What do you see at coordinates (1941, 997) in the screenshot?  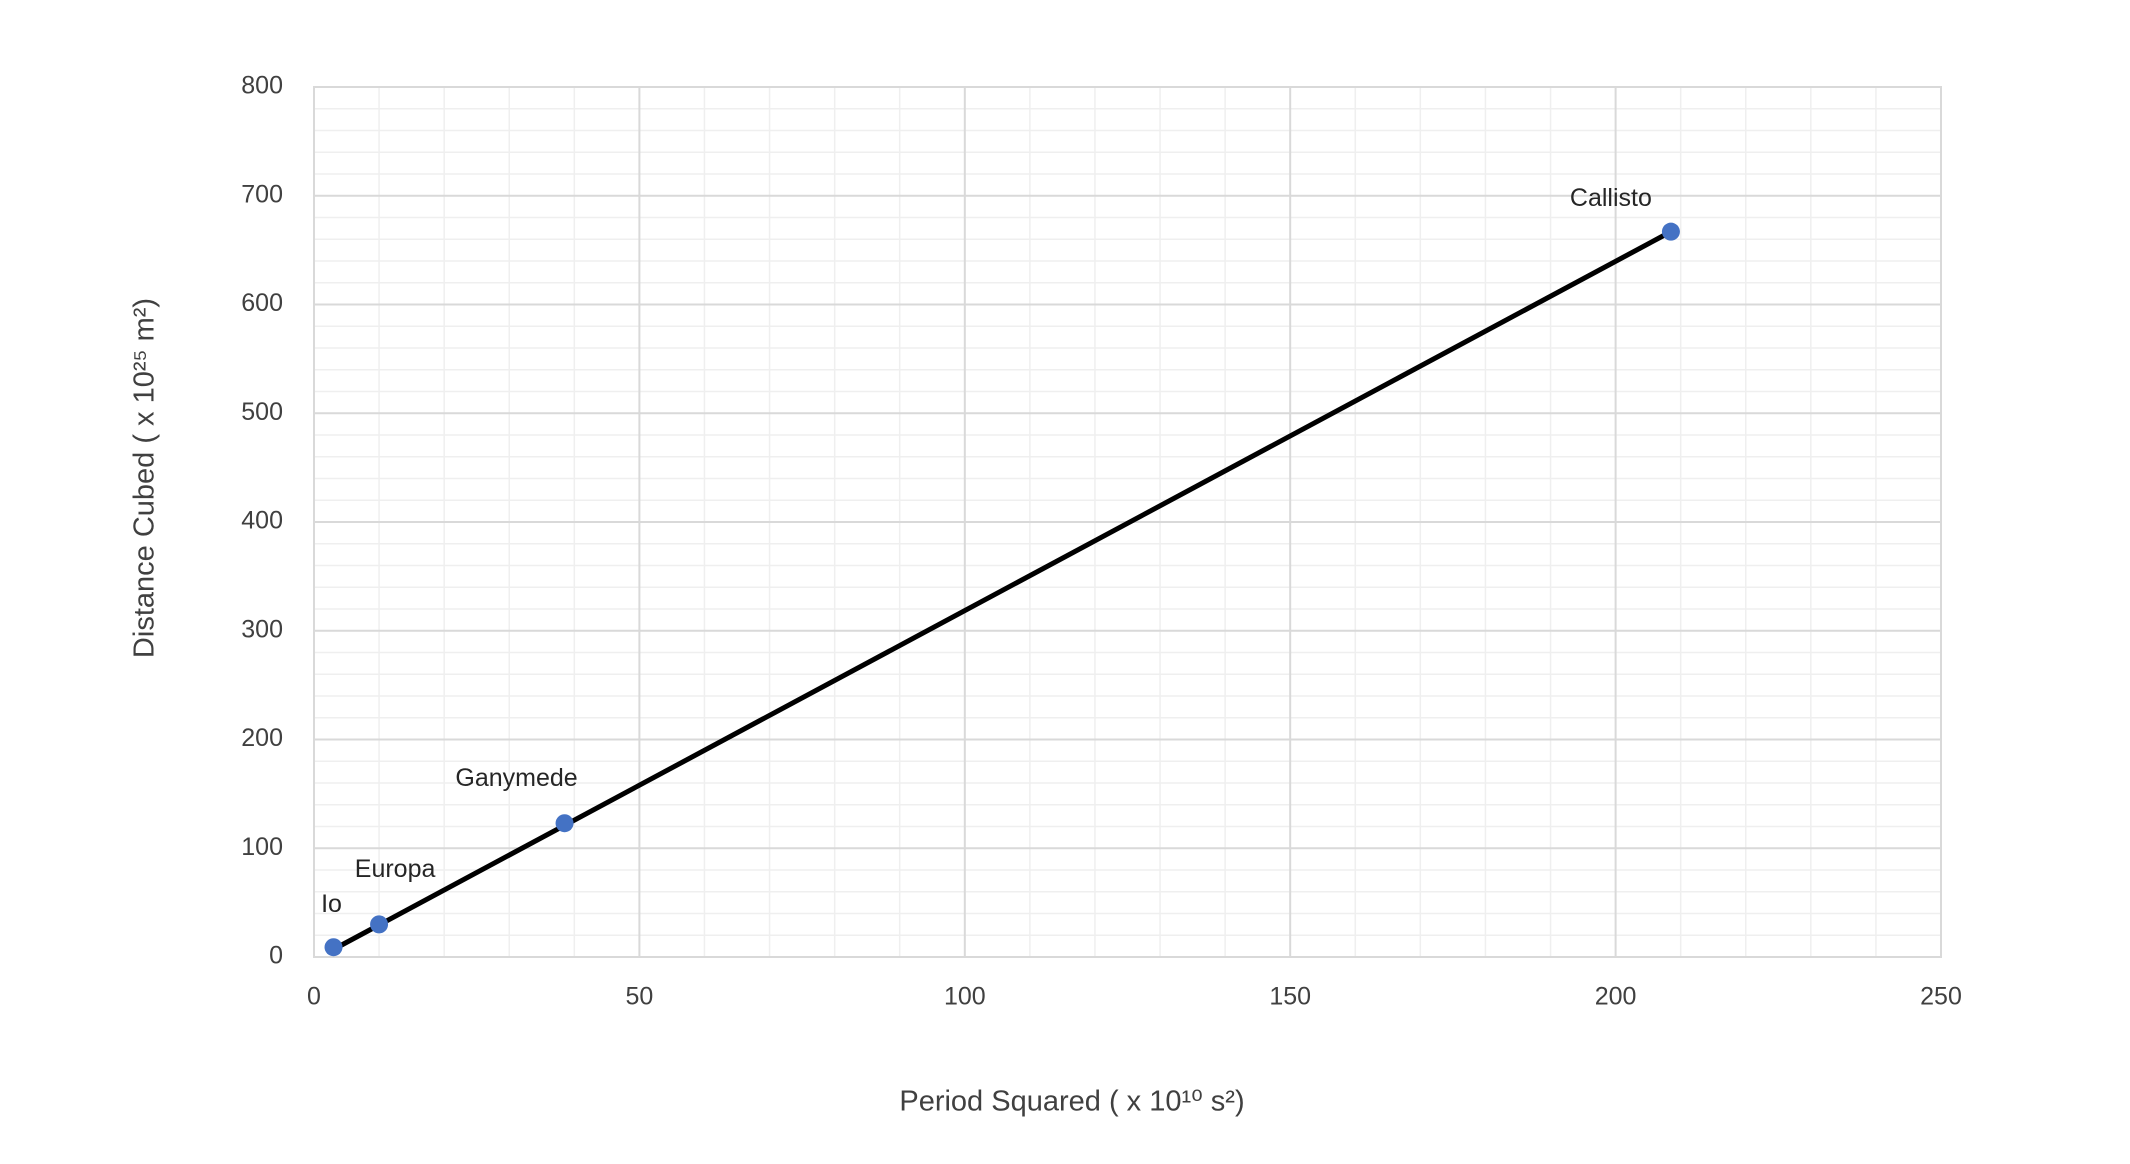 I see `x-tick-label: 250` at bounding box center [1941, 997].